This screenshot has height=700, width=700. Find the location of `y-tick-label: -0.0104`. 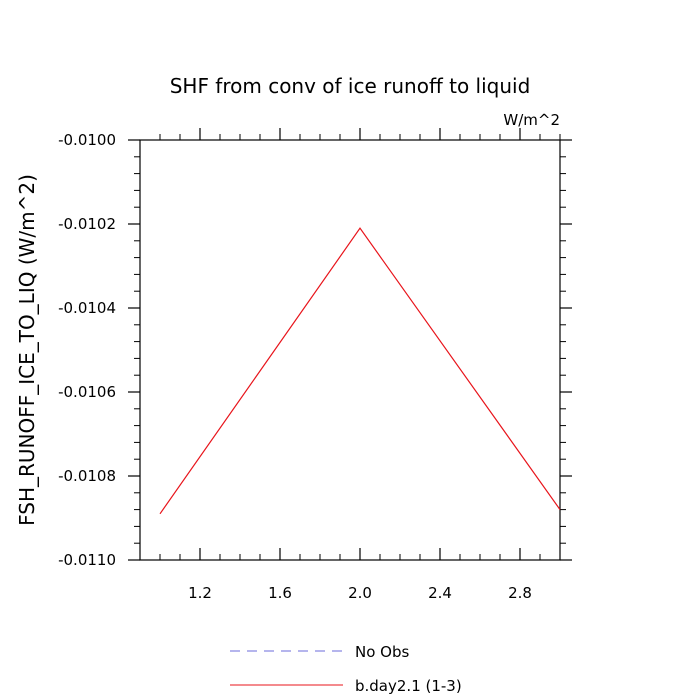

y-tick-label: -0.0104 is located at coordinates (87, 308).